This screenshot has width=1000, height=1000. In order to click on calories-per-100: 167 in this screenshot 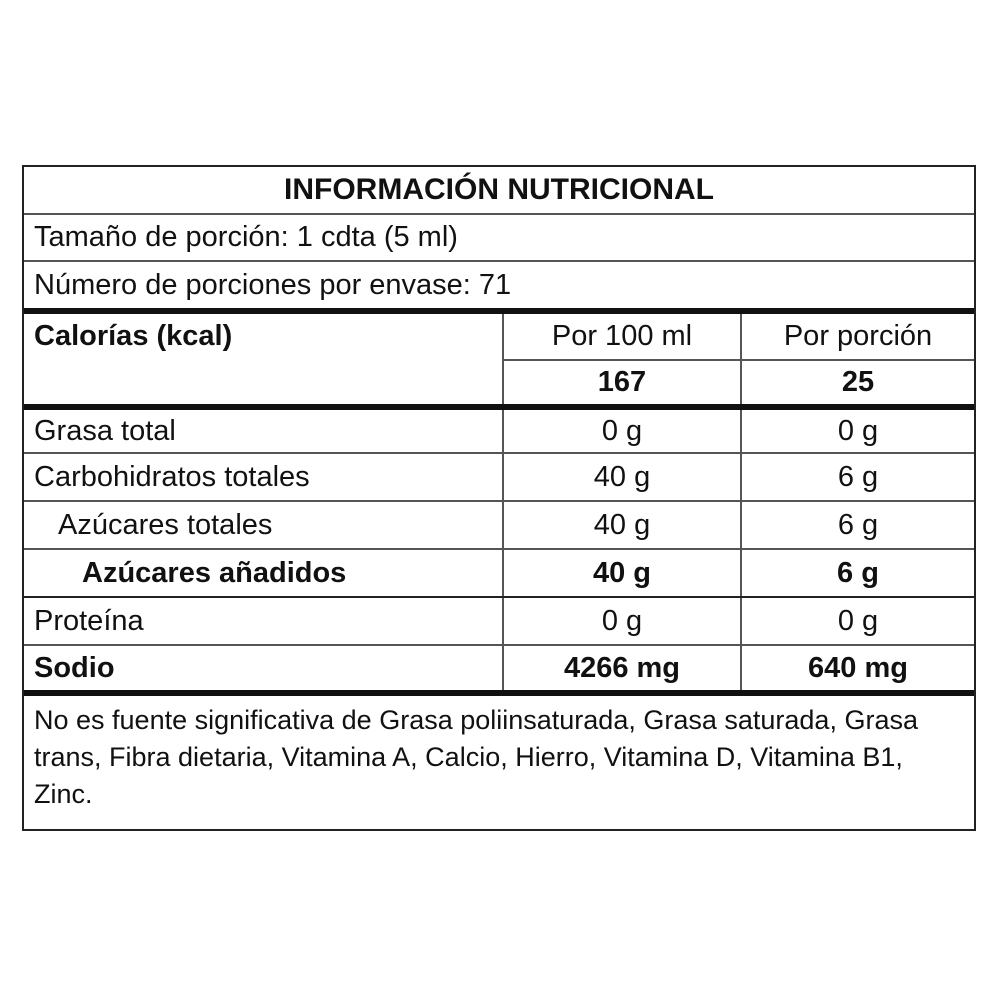, I will do `click(622, 382)`.